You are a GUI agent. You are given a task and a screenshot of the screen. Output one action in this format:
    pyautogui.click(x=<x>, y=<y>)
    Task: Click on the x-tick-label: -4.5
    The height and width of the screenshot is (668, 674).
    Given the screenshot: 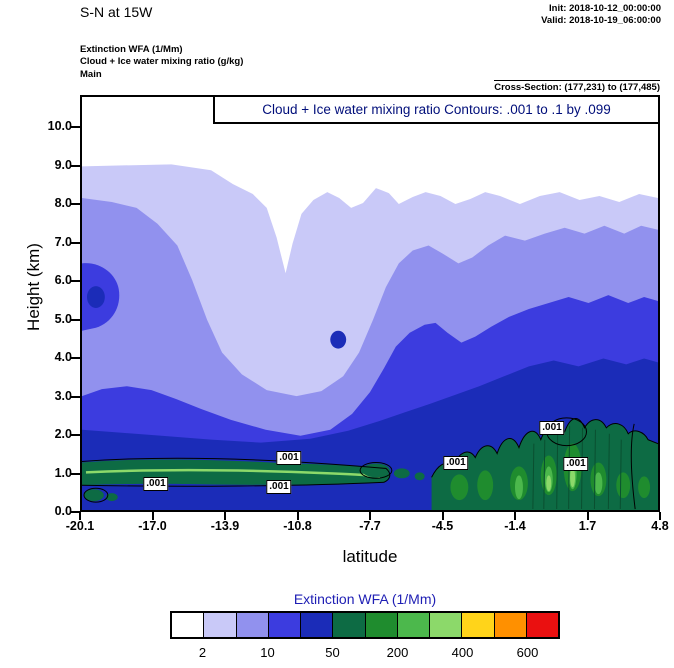 What is the action you would take?
    pyautogui.click(x=442, y=526)
    